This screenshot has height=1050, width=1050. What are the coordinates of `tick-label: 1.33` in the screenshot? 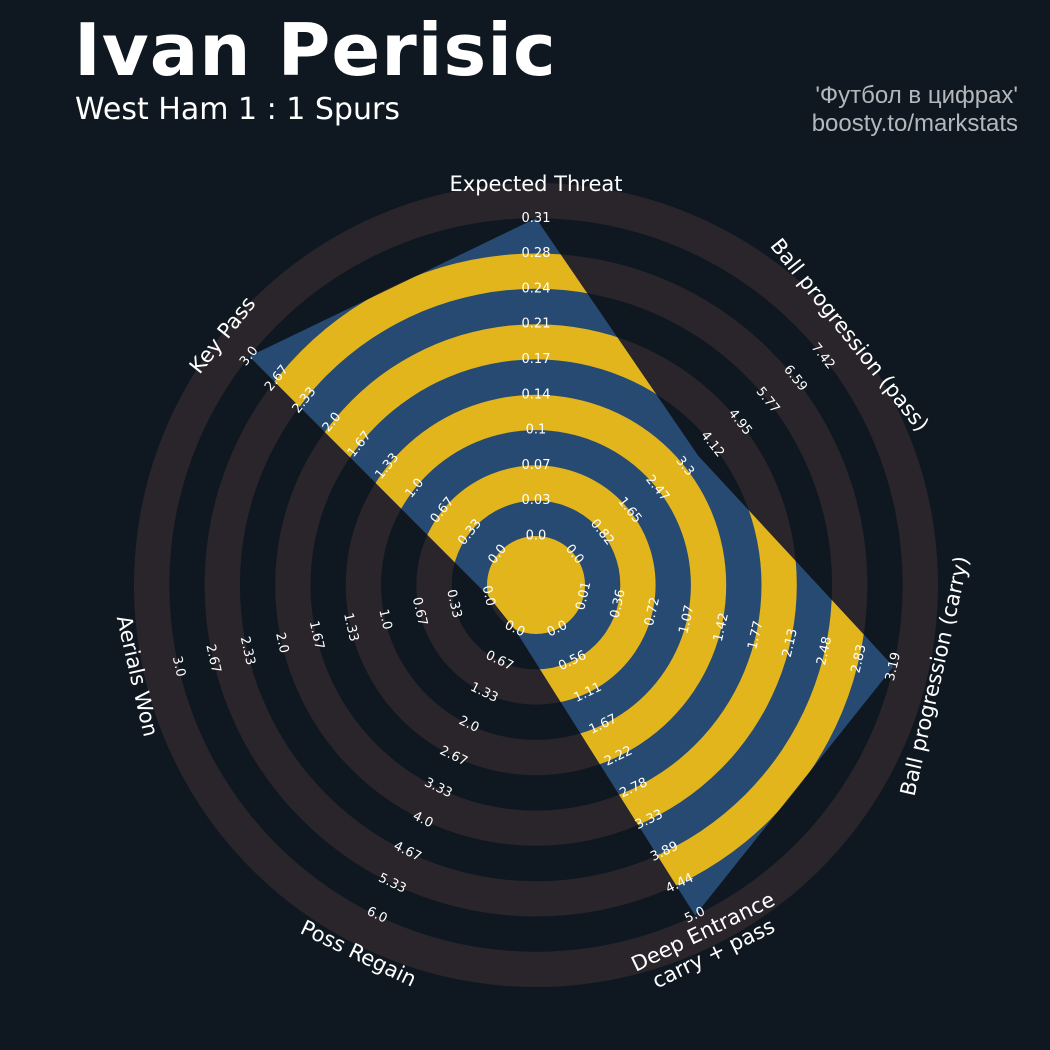 It's located at (350, 628).